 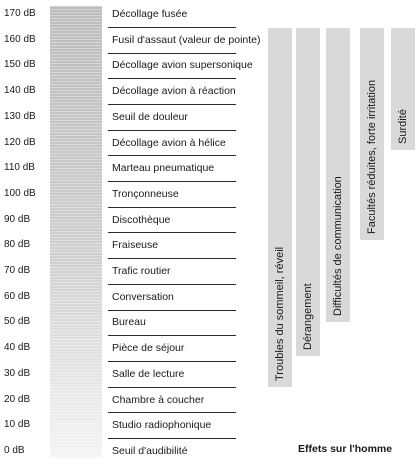 I want to click on noise-source-label: Salle de lecture, so click(x=148, y=373).